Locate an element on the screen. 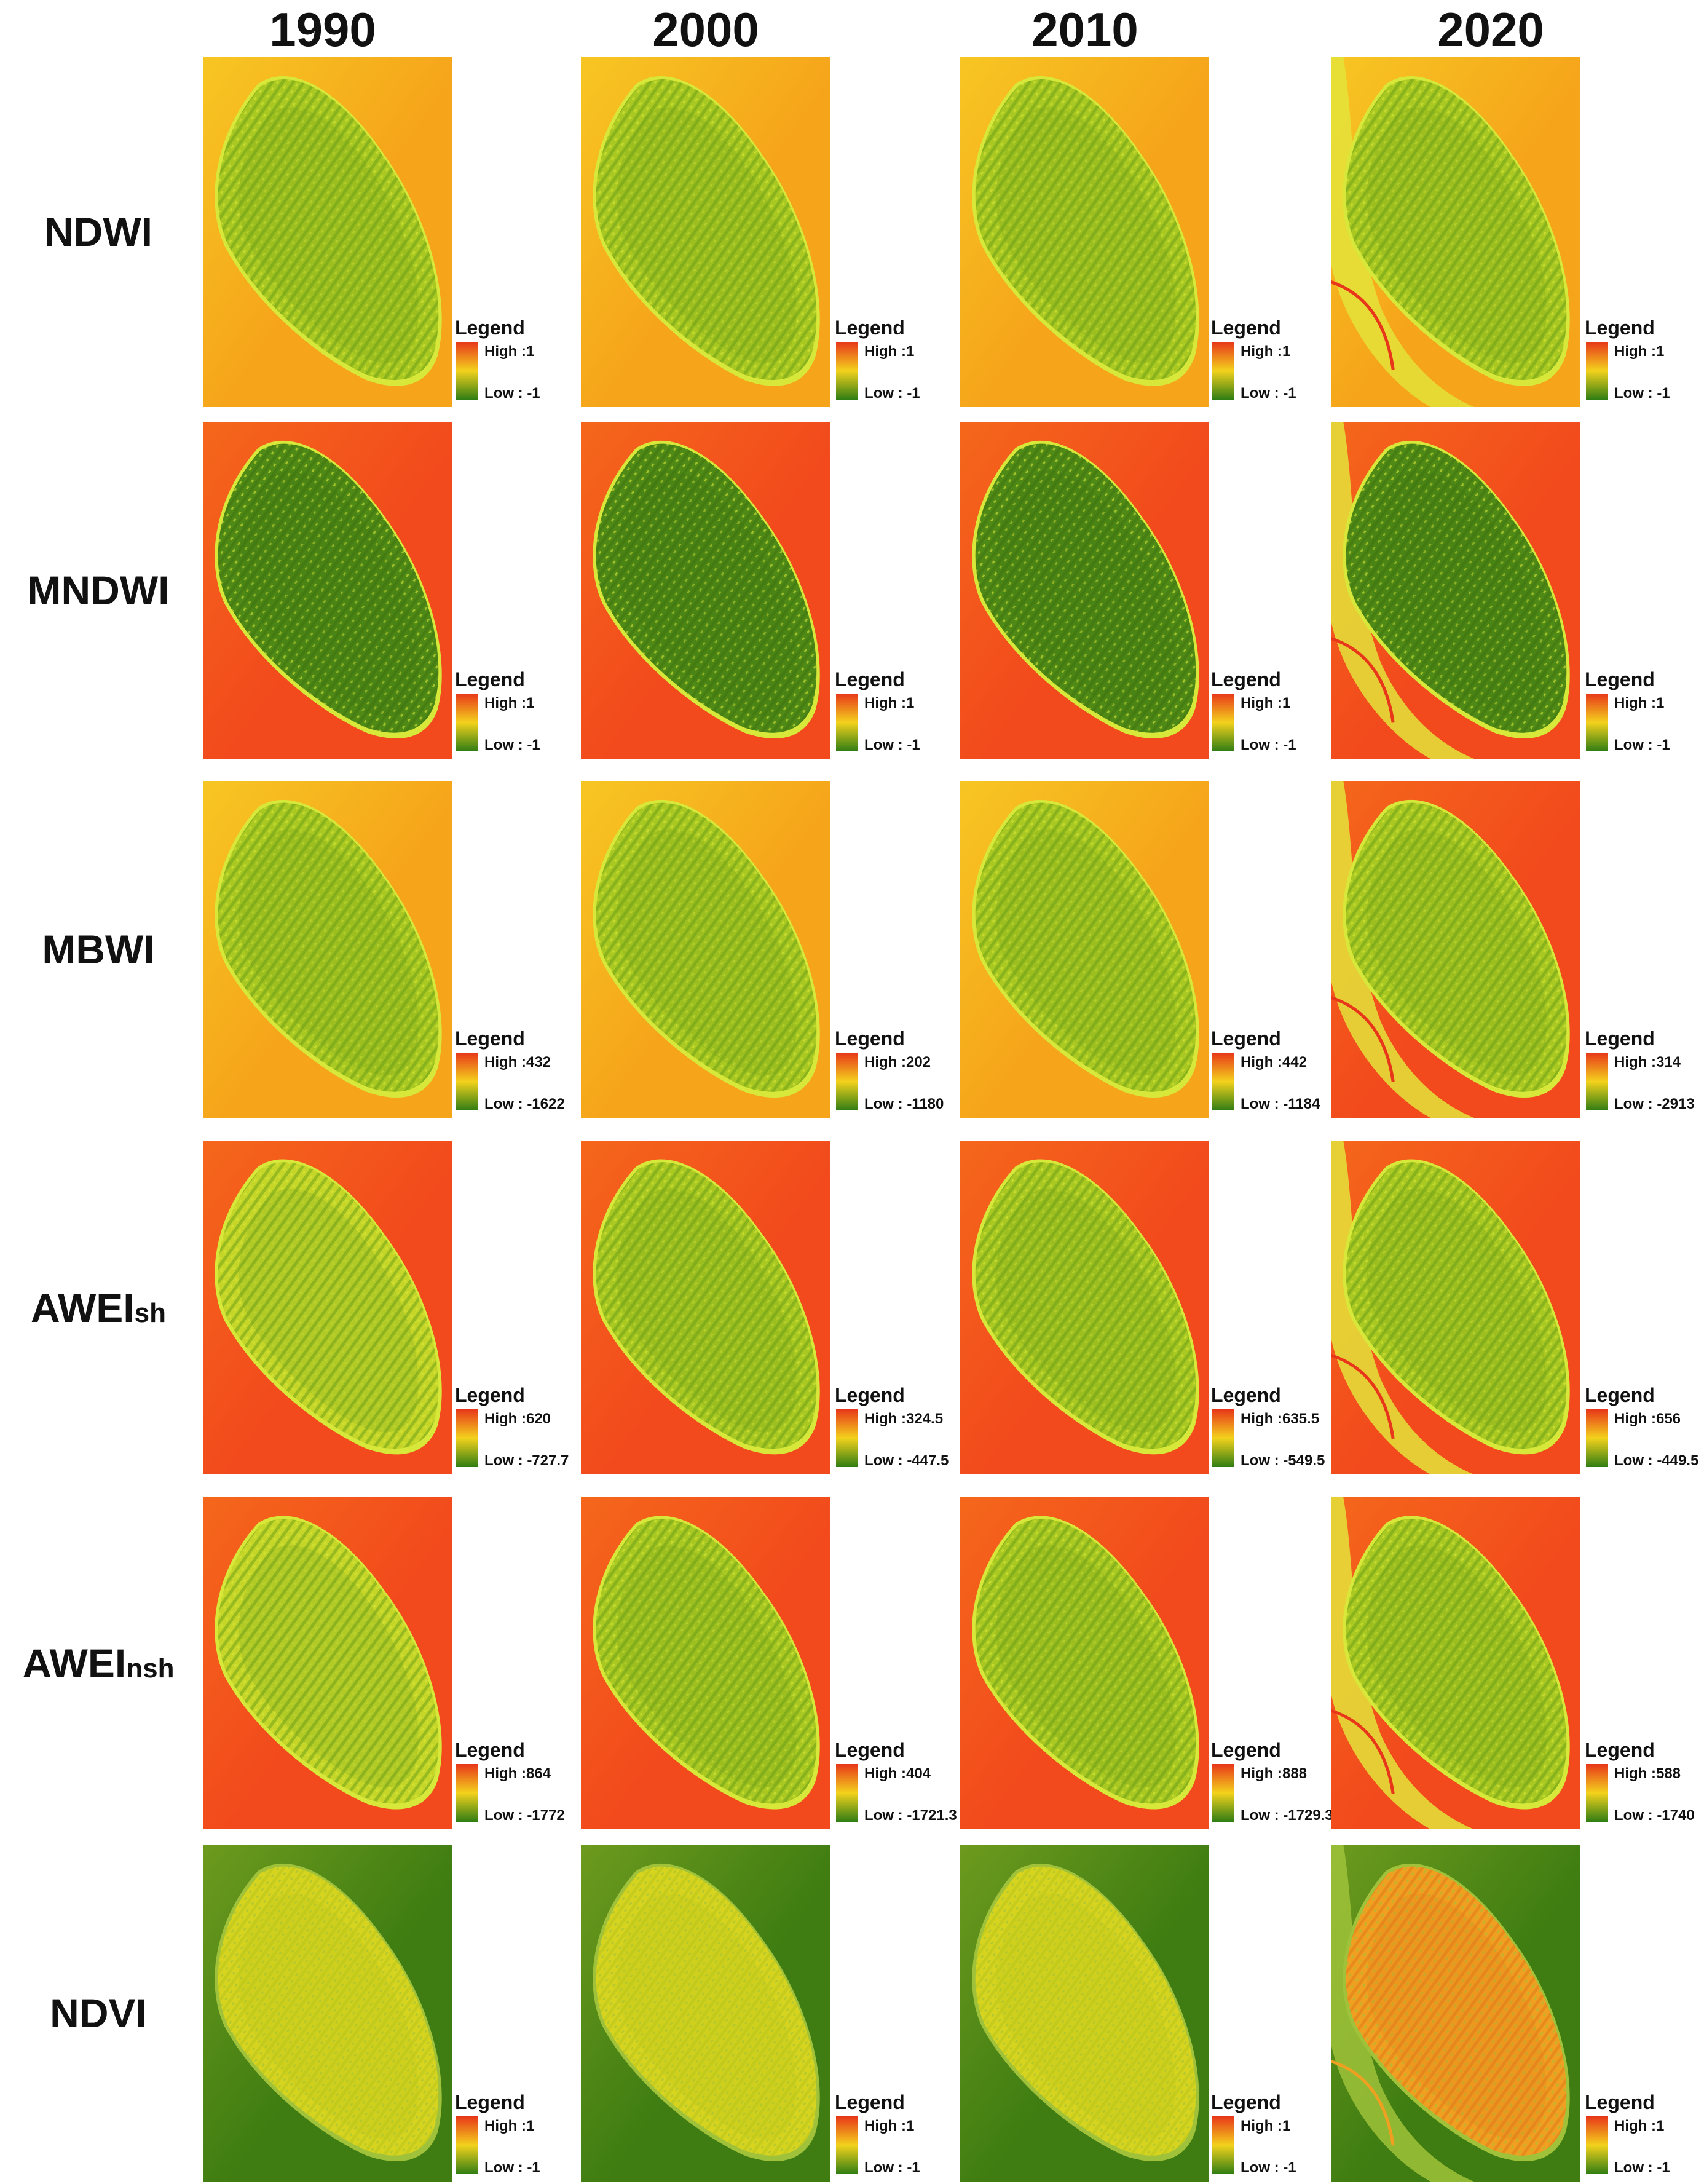  map-legend: Legend High :404 Low : -1721.3 is located at coordinates (896, 1784).